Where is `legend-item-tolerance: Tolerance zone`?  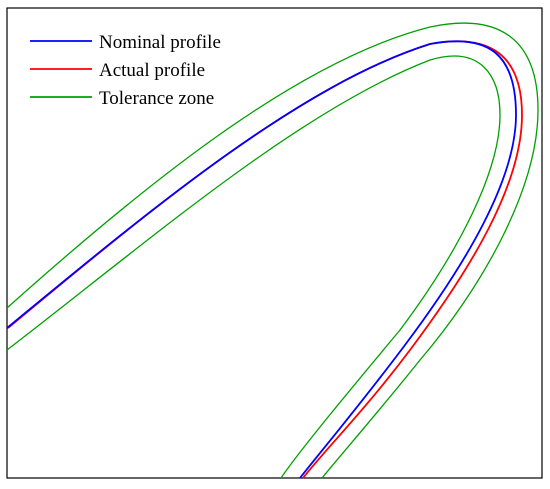 legend-item-tolerance: Tolerance zone is located at coordinates (122, 98).